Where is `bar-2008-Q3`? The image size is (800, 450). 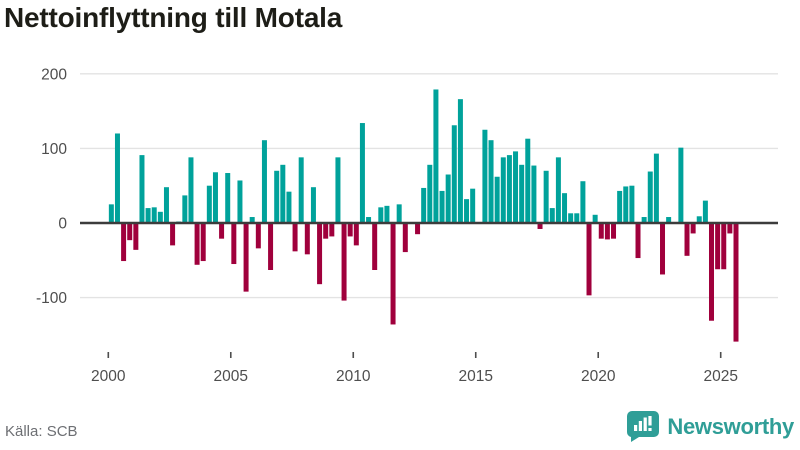
bar-2008-Q3 is located at coordinates (320, 254).